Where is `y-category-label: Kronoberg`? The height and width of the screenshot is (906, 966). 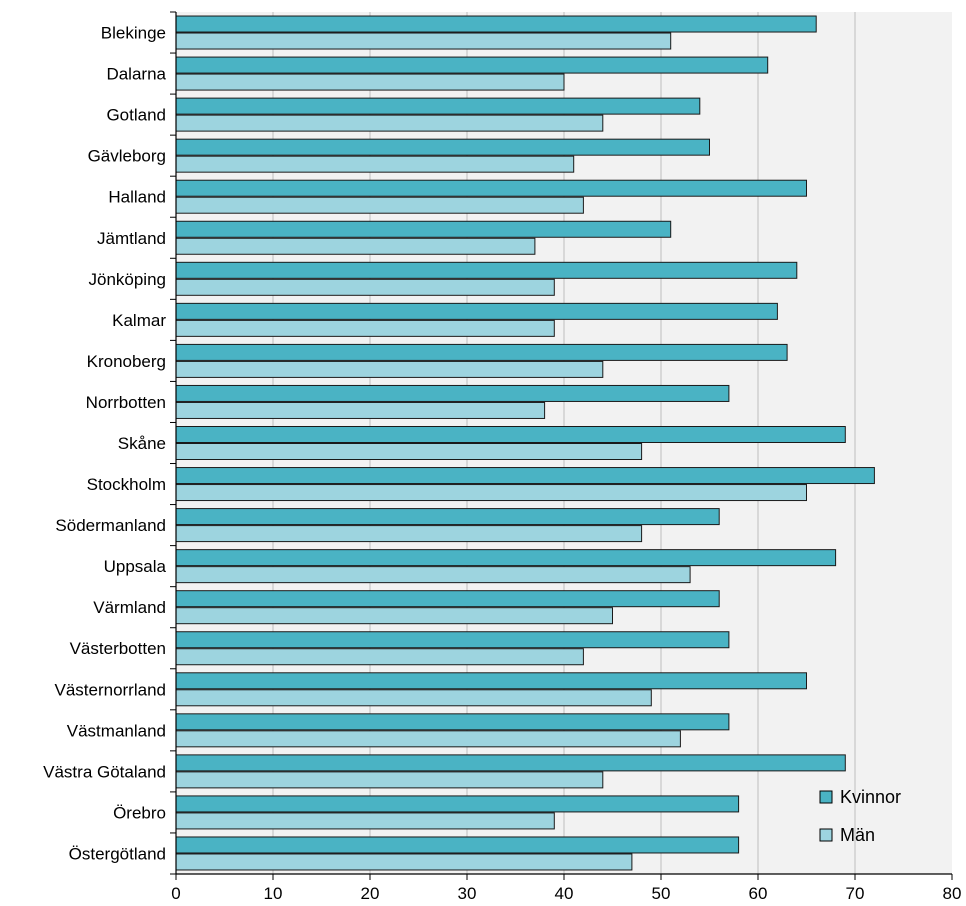 y-category-label: Kronoberg is located at coordinates (126, 361).